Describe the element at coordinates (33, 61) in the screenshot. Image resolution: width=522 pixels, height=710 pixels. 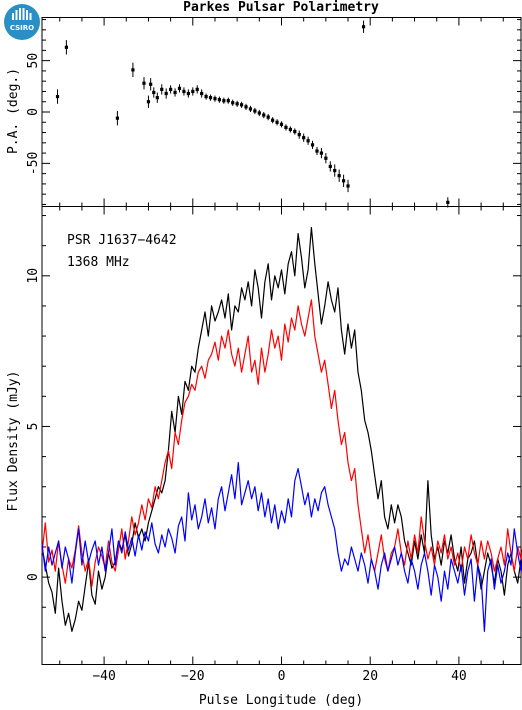
I see `pa-y-tick-label: 50` at that location.